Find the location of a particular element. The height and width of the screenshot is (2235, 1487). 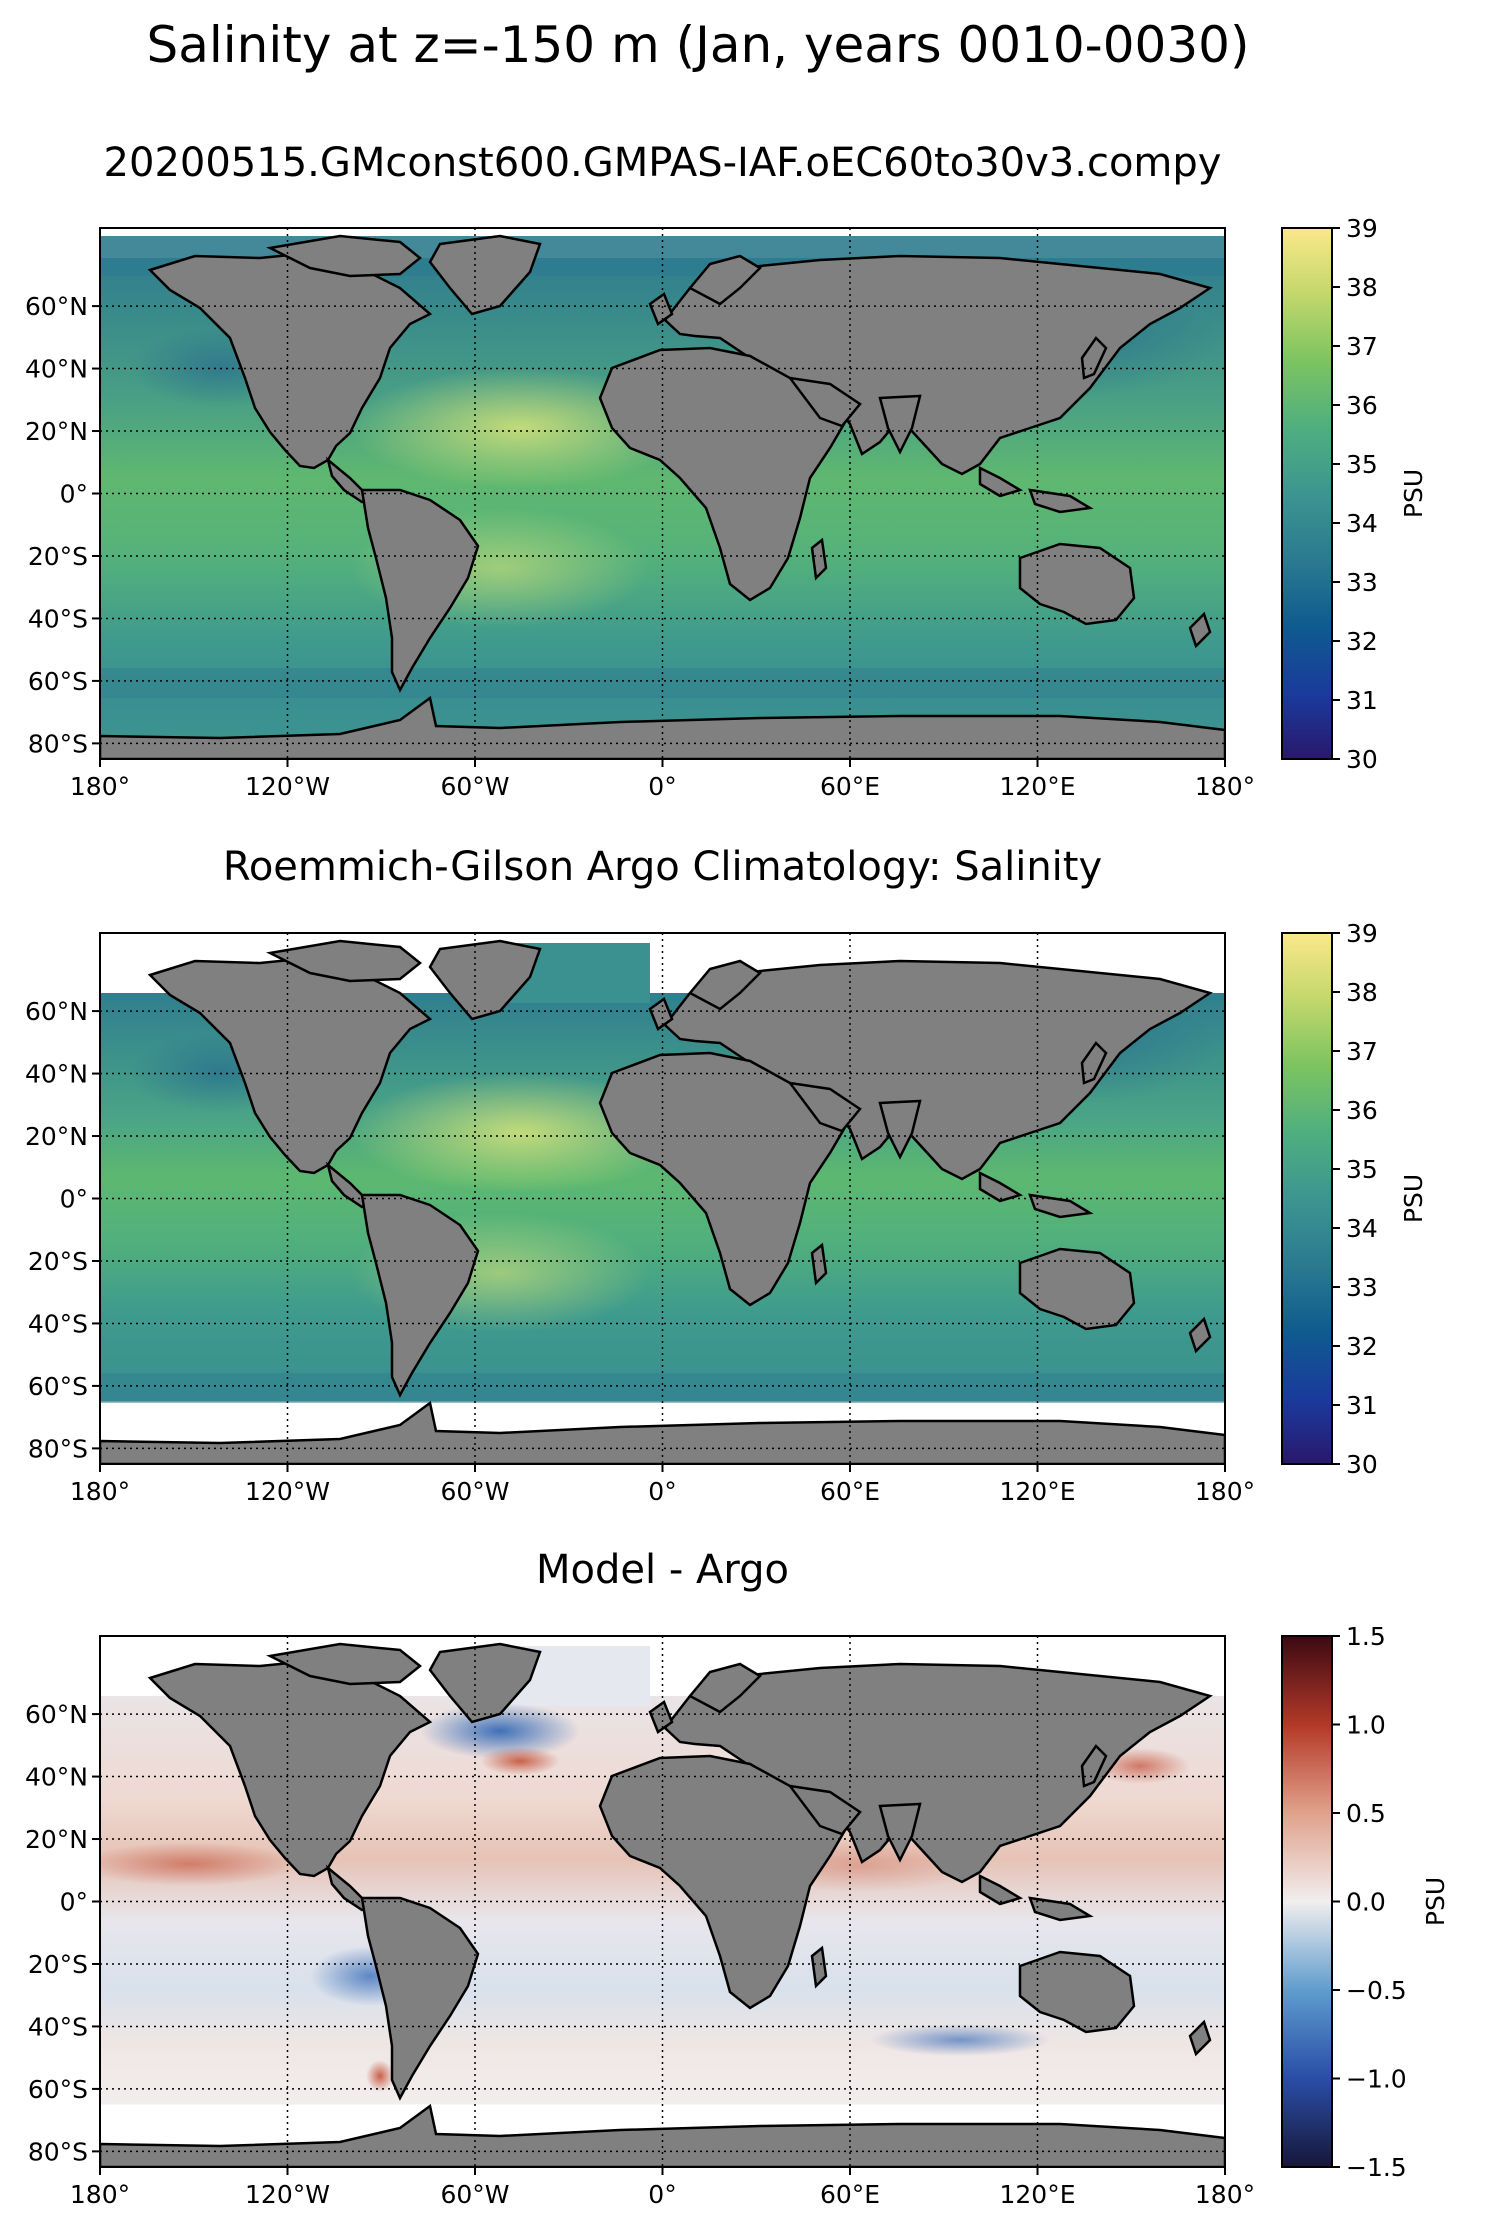

colorbar-tick-label: 0.5 is located at coordinates (1366, 1813).